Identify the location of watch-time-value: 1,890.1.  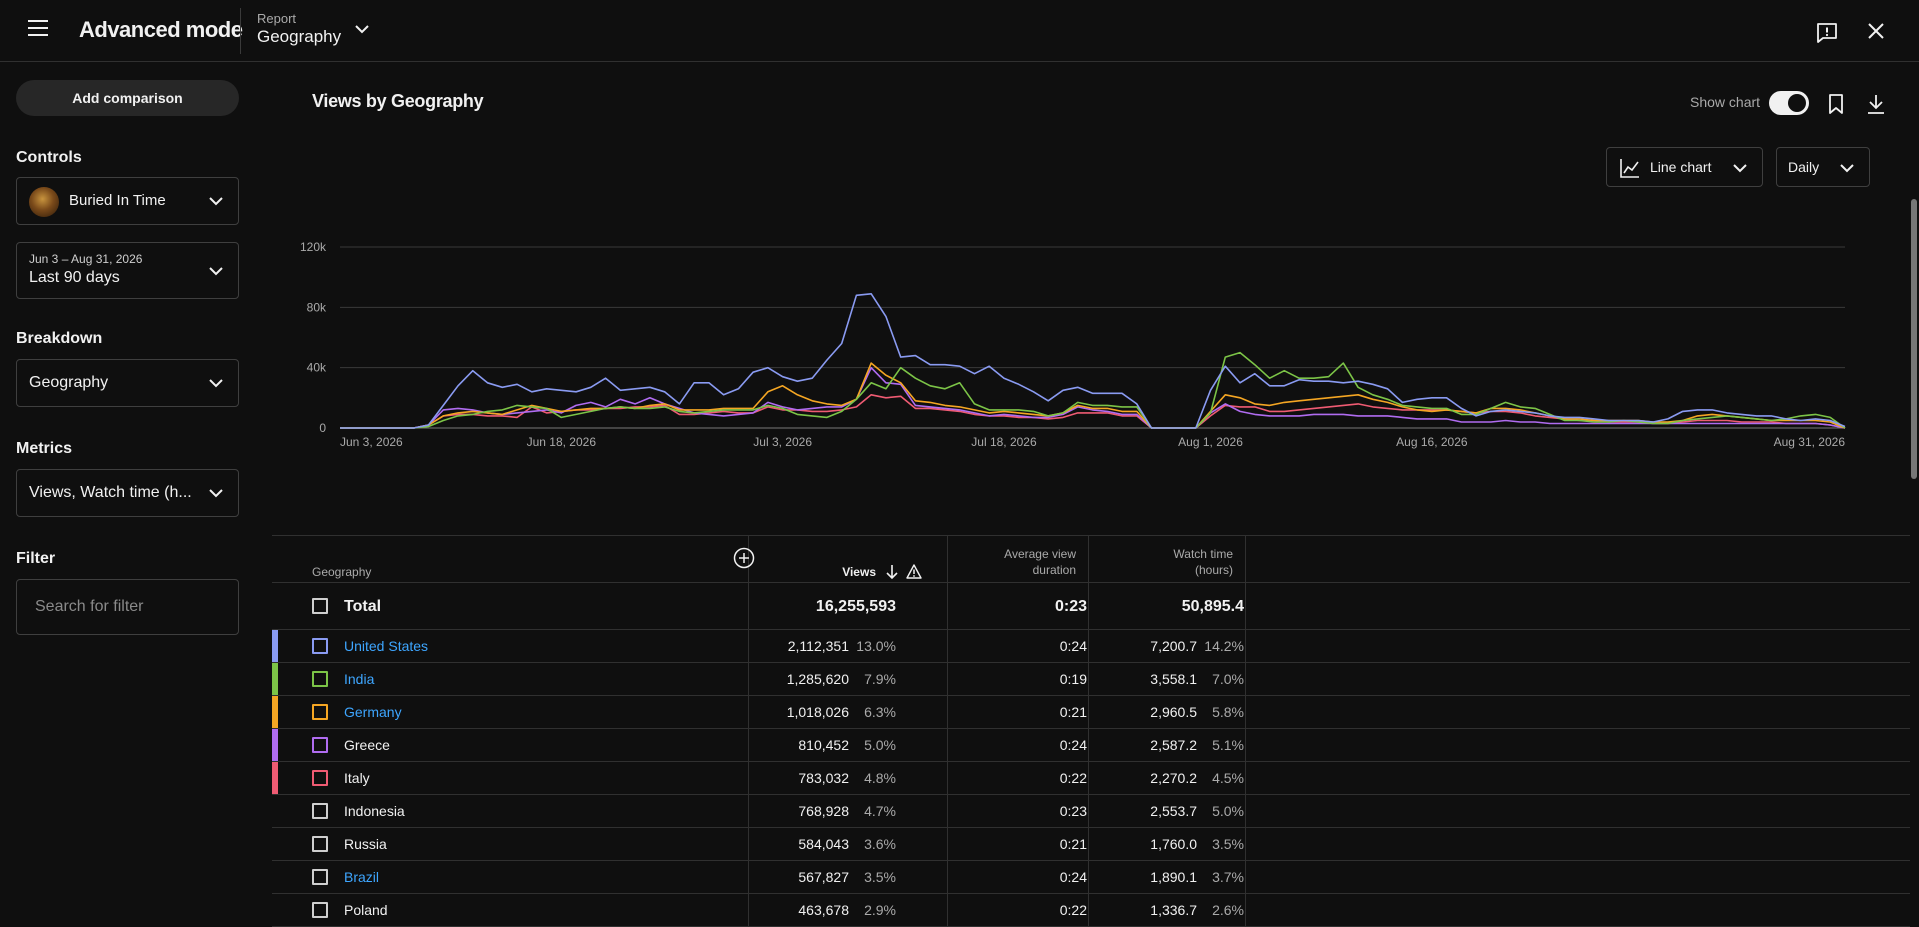
(1173, 877).